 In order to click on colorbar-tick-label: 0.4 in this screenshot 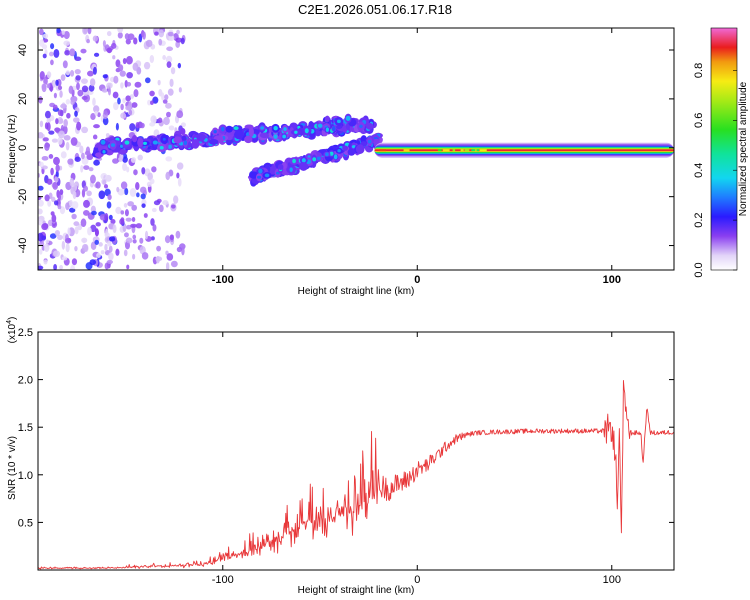, I will do `click(699, 170)`.